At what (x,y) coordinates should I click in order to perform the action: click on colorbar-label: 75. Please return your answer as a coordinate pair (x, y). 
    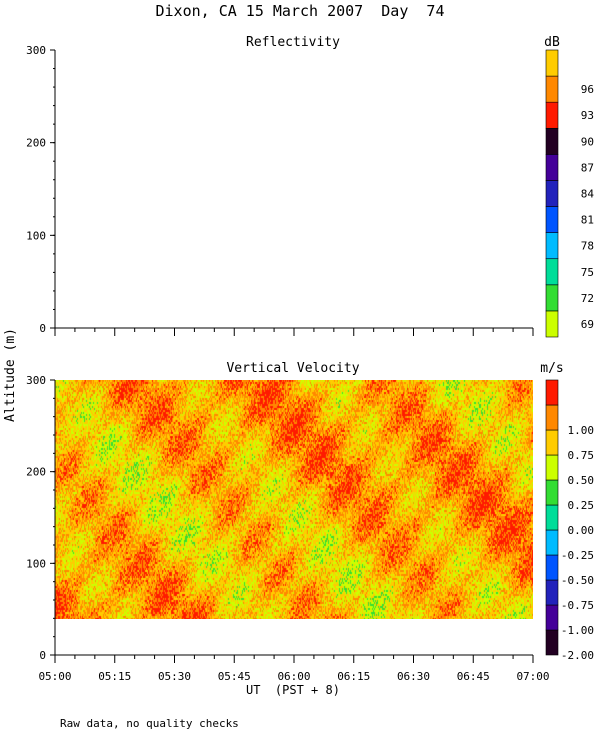
    Looking at the image, I should click on (587, 272).